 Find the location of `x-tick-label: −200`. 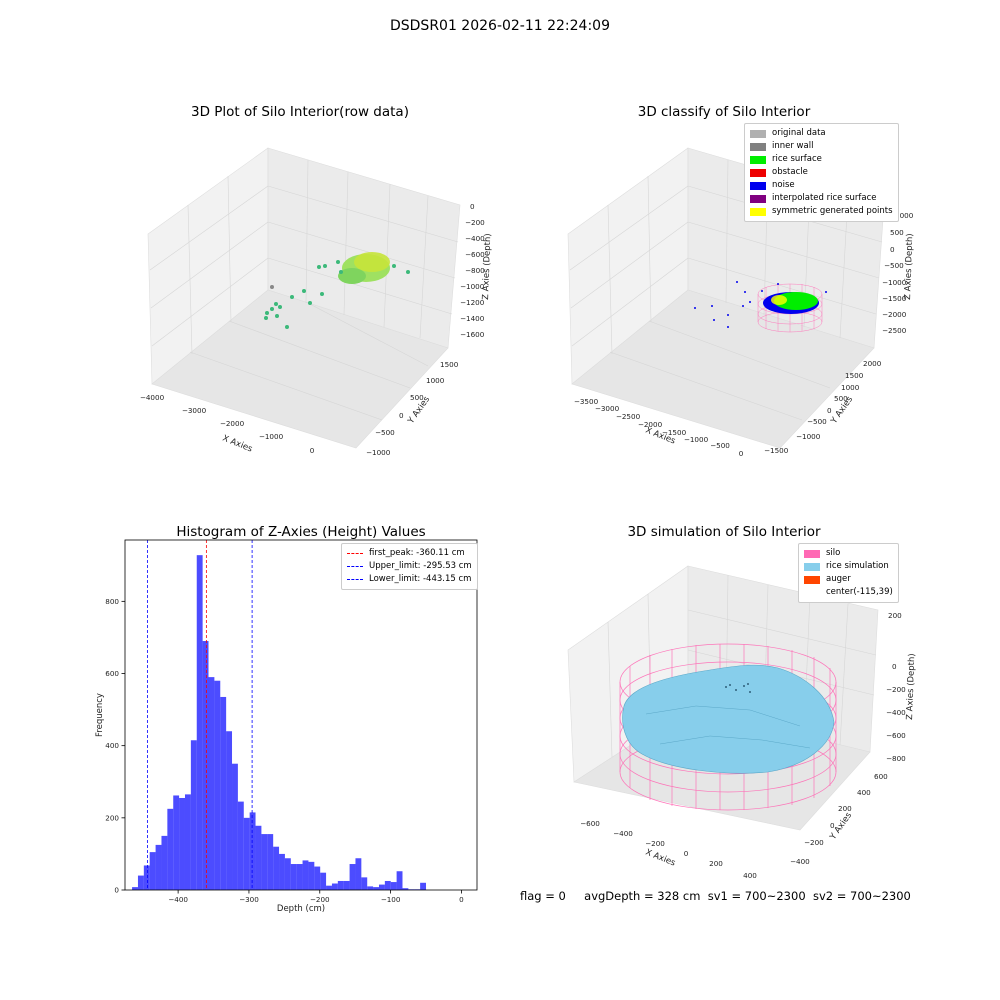

x-tick-label: −200 is located at coordinates (320, 899).